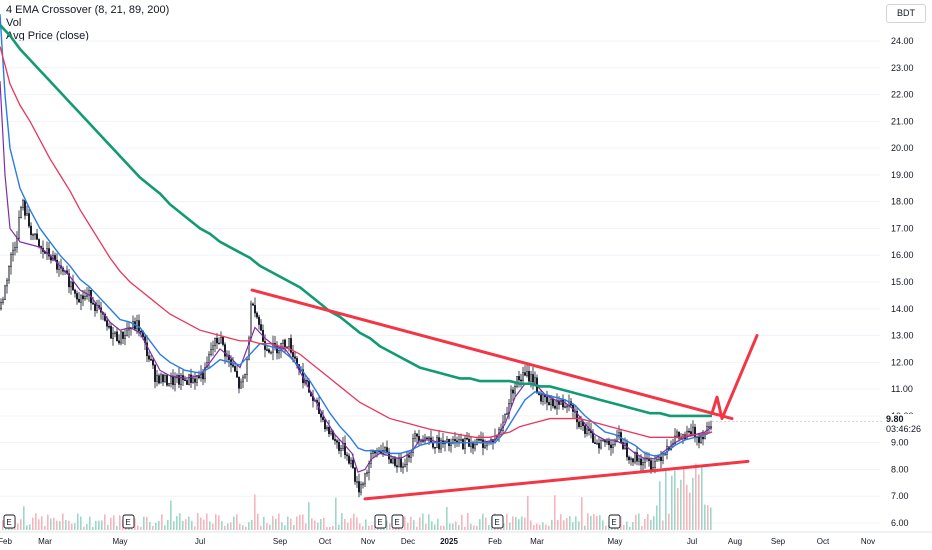 The width and height of the screenshot is (932, 550). Describe the element at coordinates (902, 389) in the screenshot. I see `y-tick-label: 11.00` at that location.